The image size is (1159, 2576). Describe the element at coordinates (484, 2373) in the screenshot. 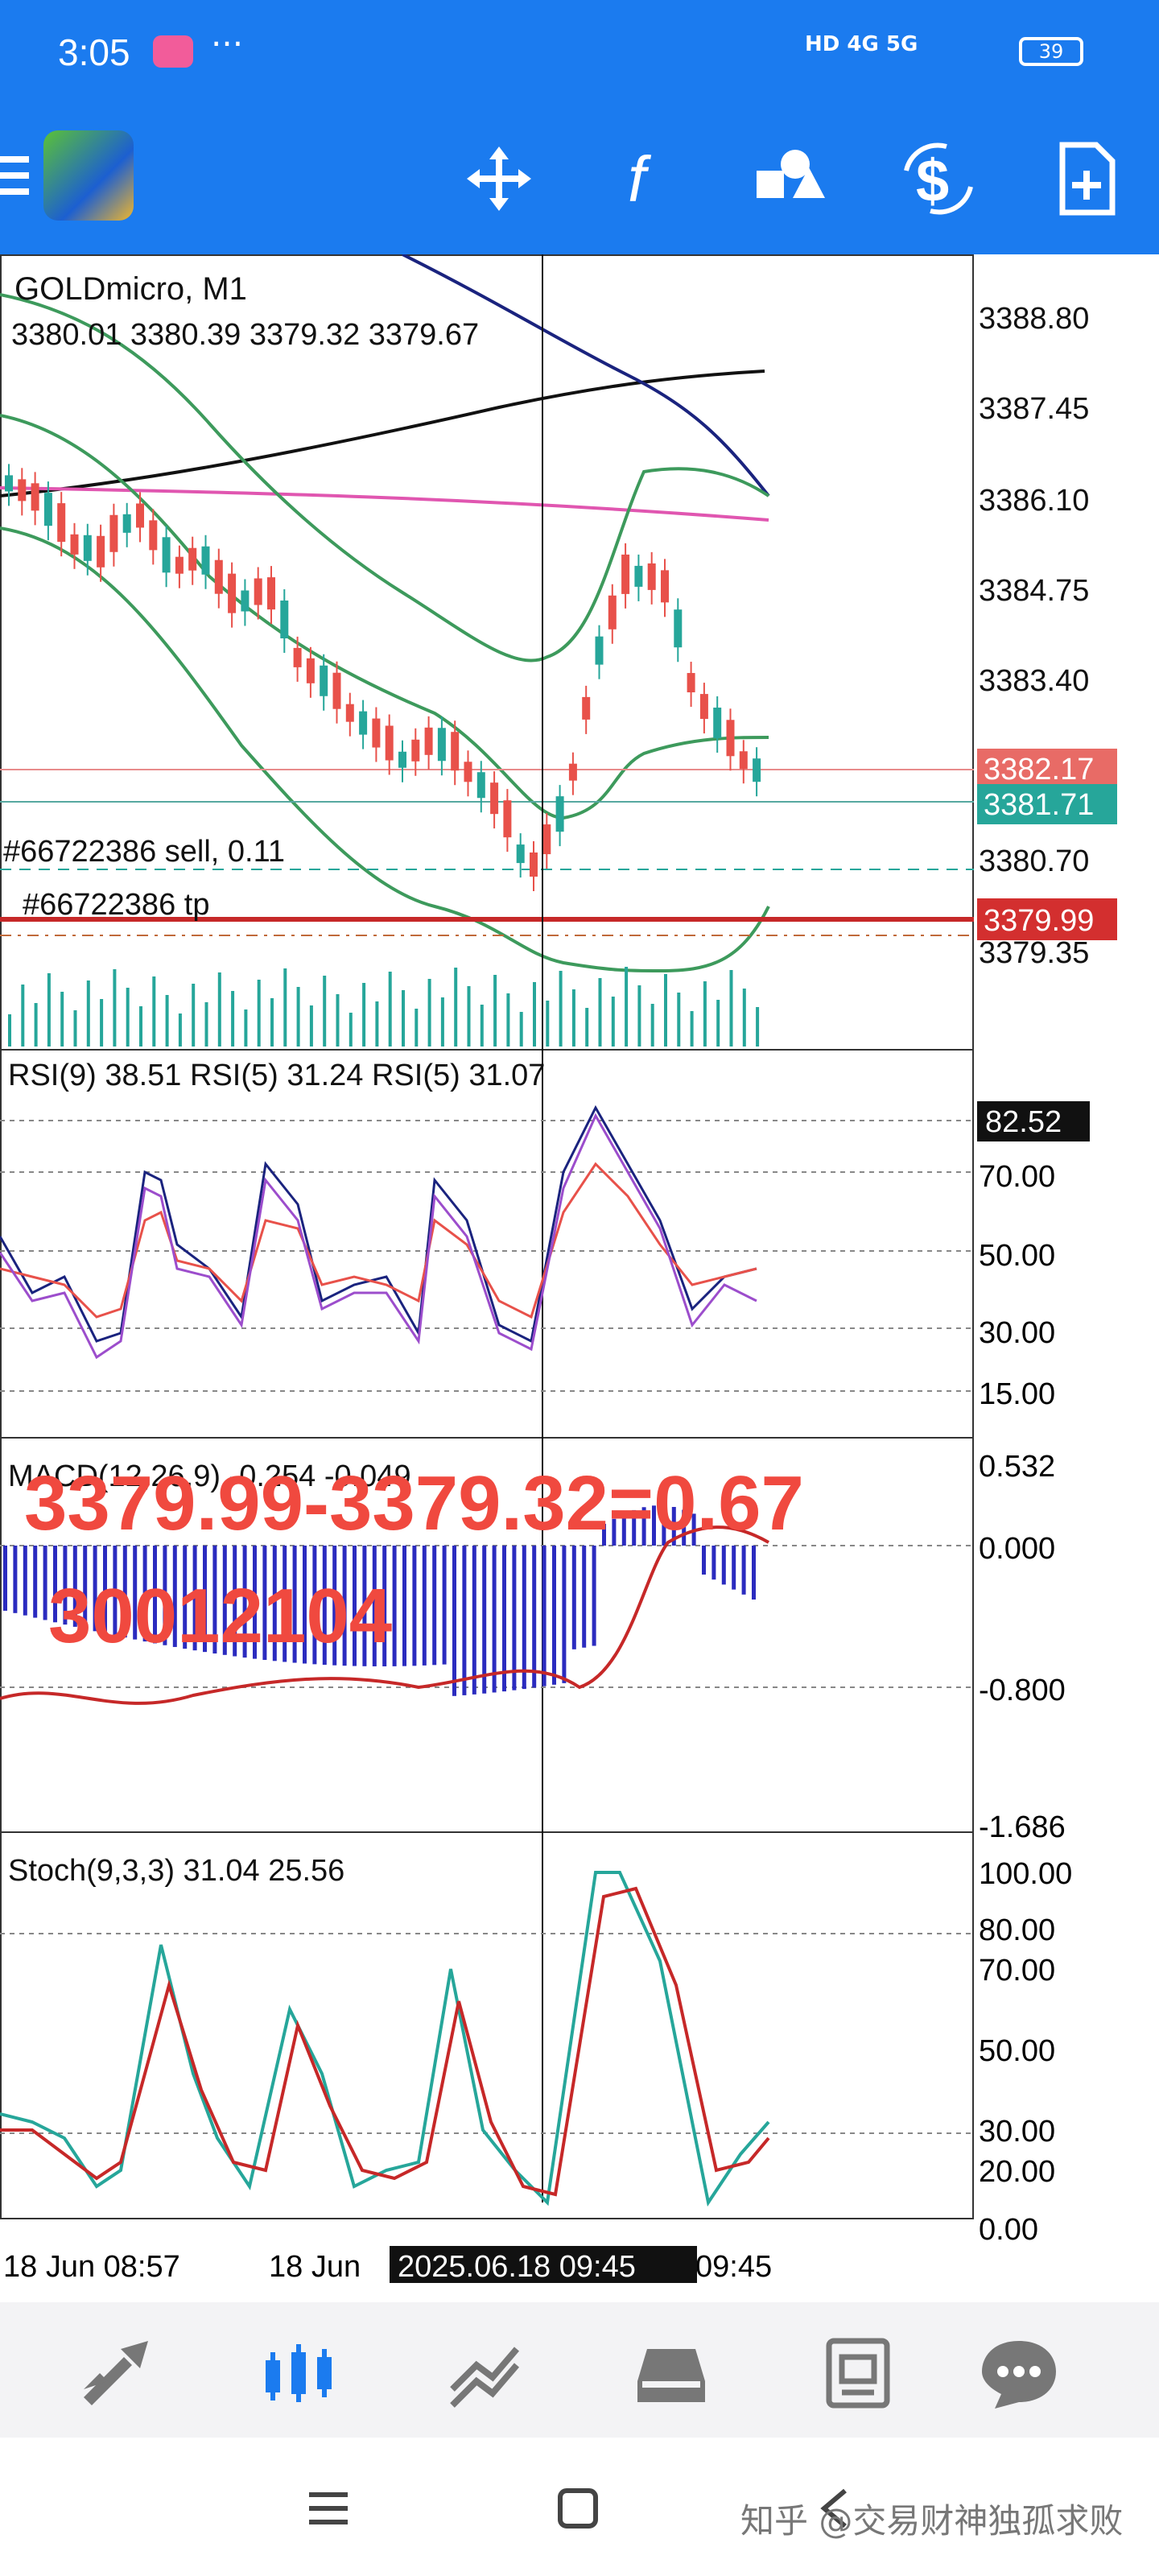

I see `trade-nav-icon` at that location.